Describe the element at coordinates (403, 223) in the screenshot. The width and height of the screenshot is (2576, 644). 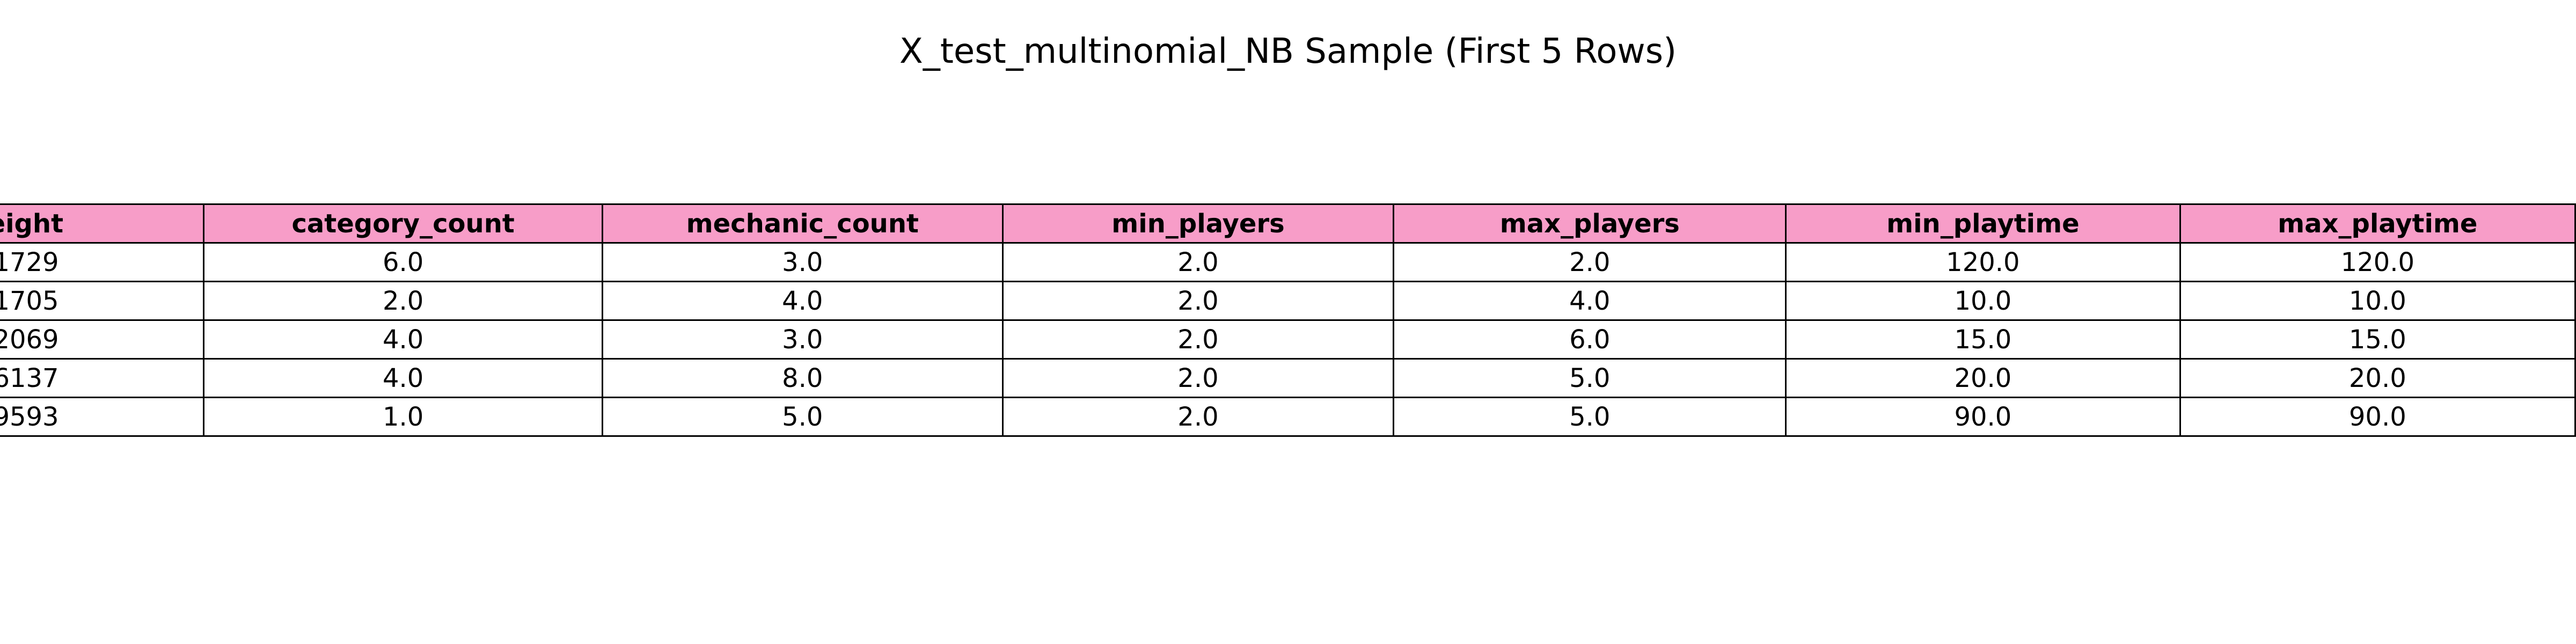
I see `column-header-category-count: category_count` at that location.